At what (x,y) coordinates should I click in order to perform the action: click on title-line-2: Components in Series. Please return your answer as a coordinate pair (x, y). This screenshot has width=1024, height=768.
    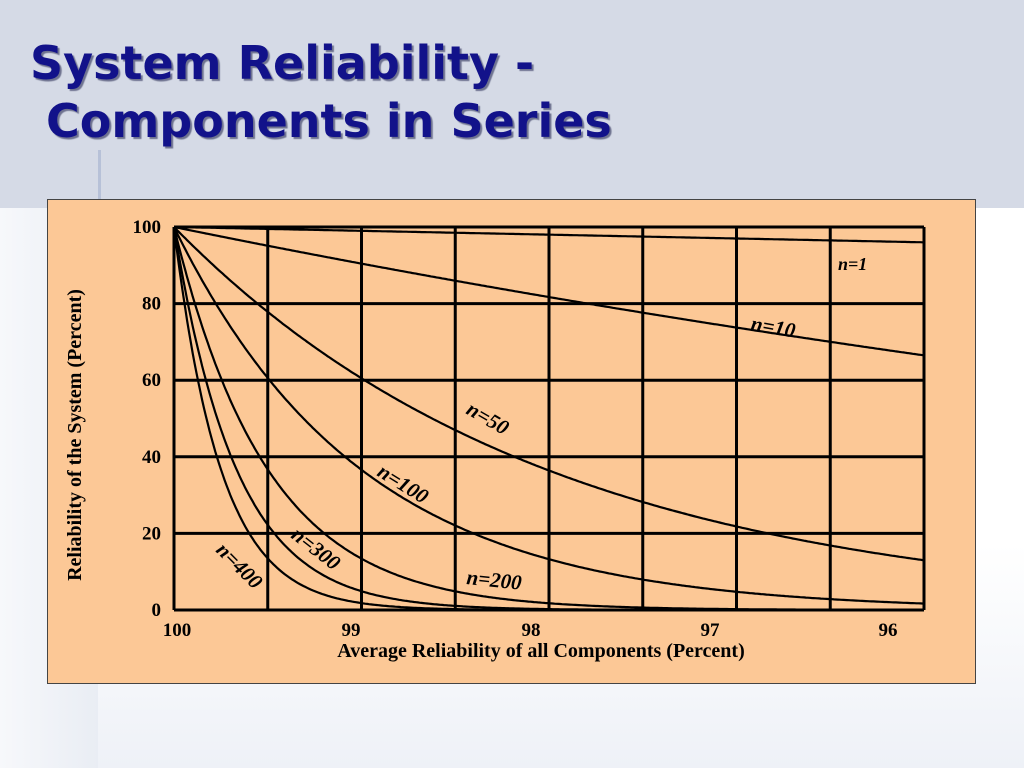
    Looking at the image, I should click on (321, 121).